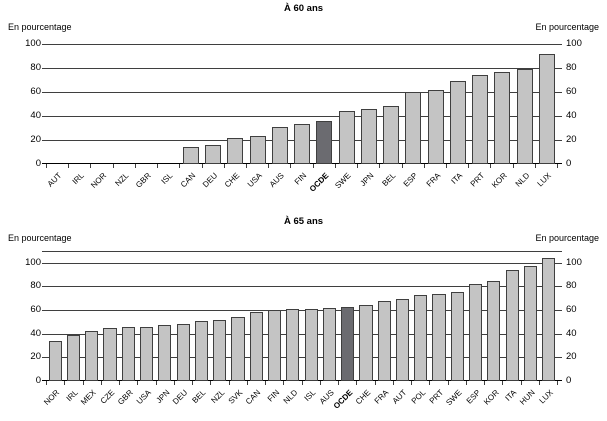 This screenshot has height=421, width=607. Describe the element at coordinates (78, 179) in the screenshot. I see `x-label-IRL: IRL` at that location.